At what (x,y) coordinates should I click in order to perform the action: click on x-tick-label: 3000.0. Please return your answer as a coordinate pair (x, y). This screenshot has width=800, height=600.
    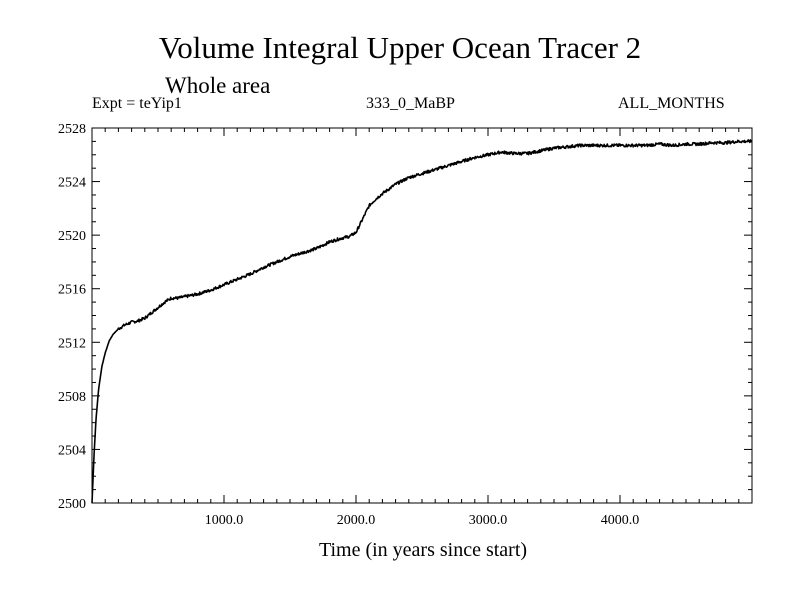
    Looking at the image, I should click on (488, 520).